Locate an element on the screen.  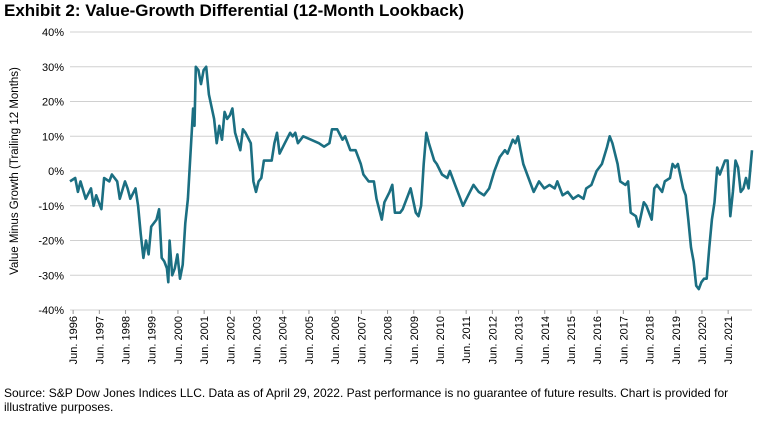
x-tick-label: Jun. 2003 is located at coordinates (258, 340).